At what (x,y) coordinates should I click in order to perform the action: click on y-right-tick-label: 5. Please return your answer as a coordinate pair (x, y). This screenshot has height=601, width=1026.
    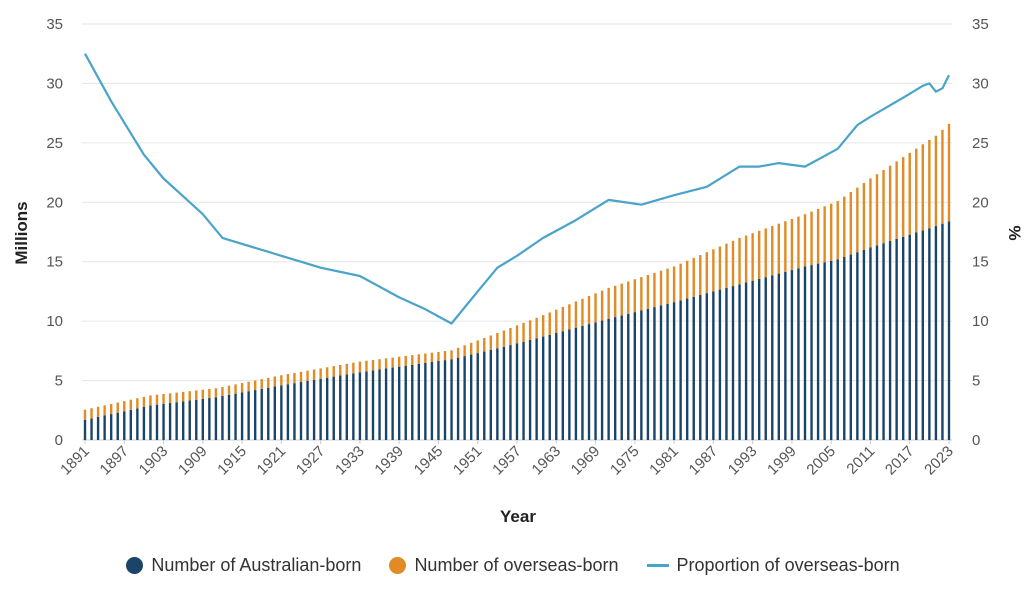
    Looking at the image, I should click on (976, 381).